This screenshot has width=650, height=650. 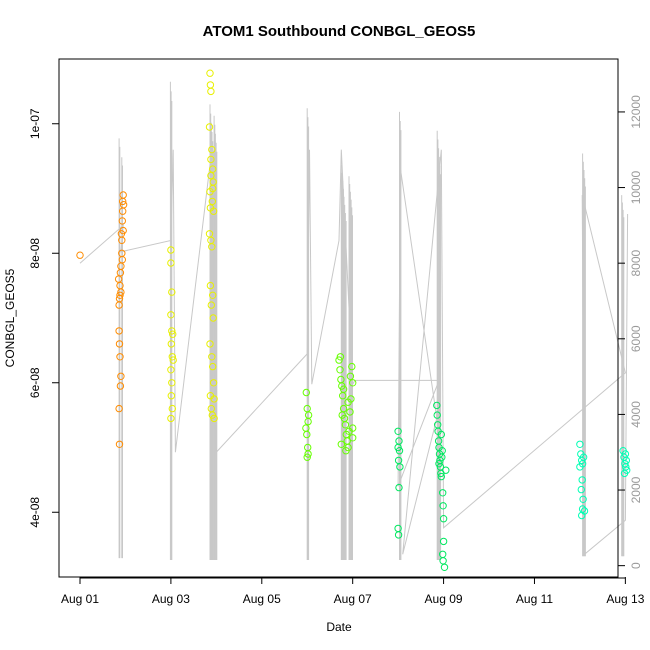 What do you see at coordinates (636, 338) in the screenshot?
I see `y-right-tick-label: 6000` at bounding box center [636, 338].